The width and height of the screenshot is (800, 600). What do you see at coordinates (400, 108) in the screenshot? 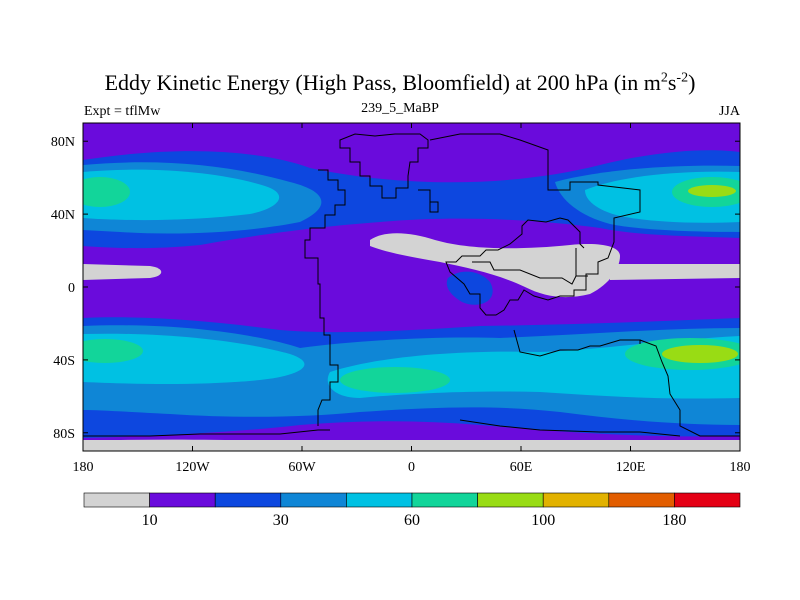
I see `chart-subtitle: 239_5_MaBP` at bounding box center [400, 108].